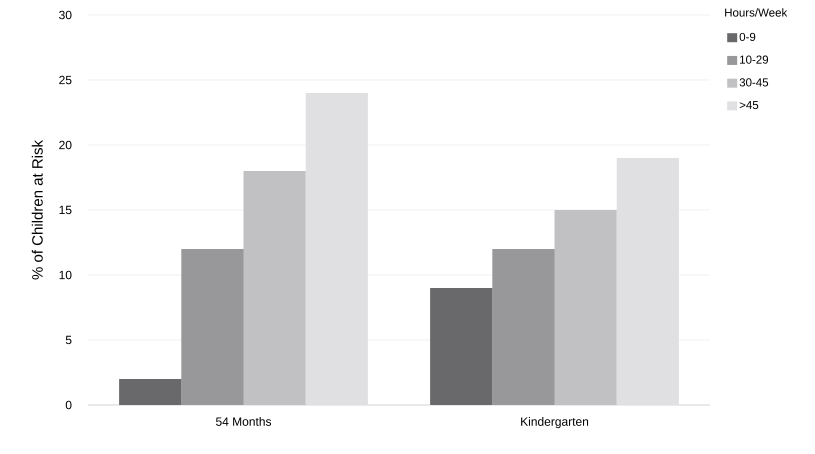 This screenshot has width=815, height=454. I want to click on y-tick-label: 15, so click(66, 210).